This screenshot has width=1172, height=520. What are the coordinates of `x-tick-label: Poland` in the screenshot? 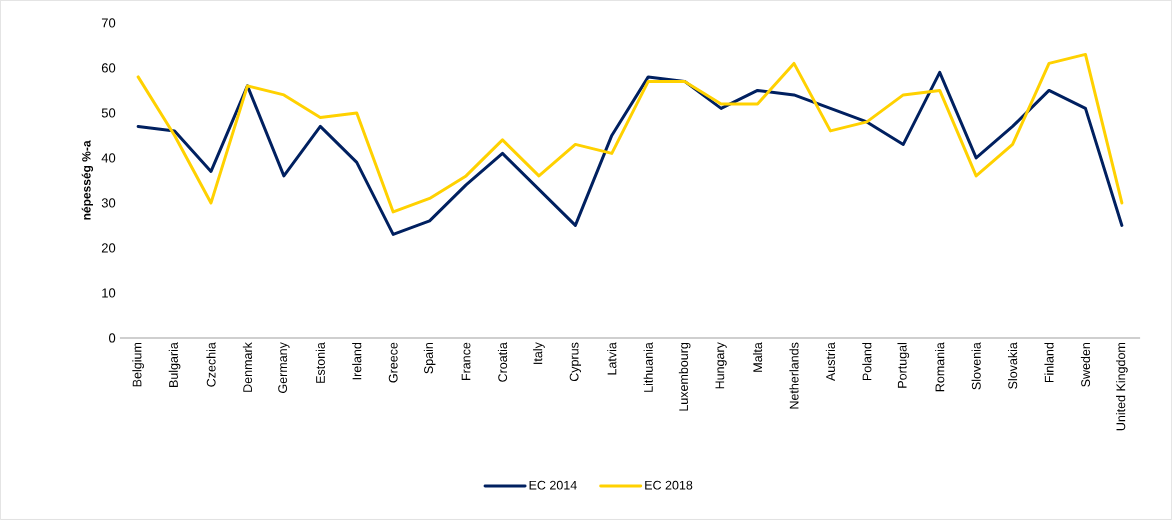 It's located at (867, 362).